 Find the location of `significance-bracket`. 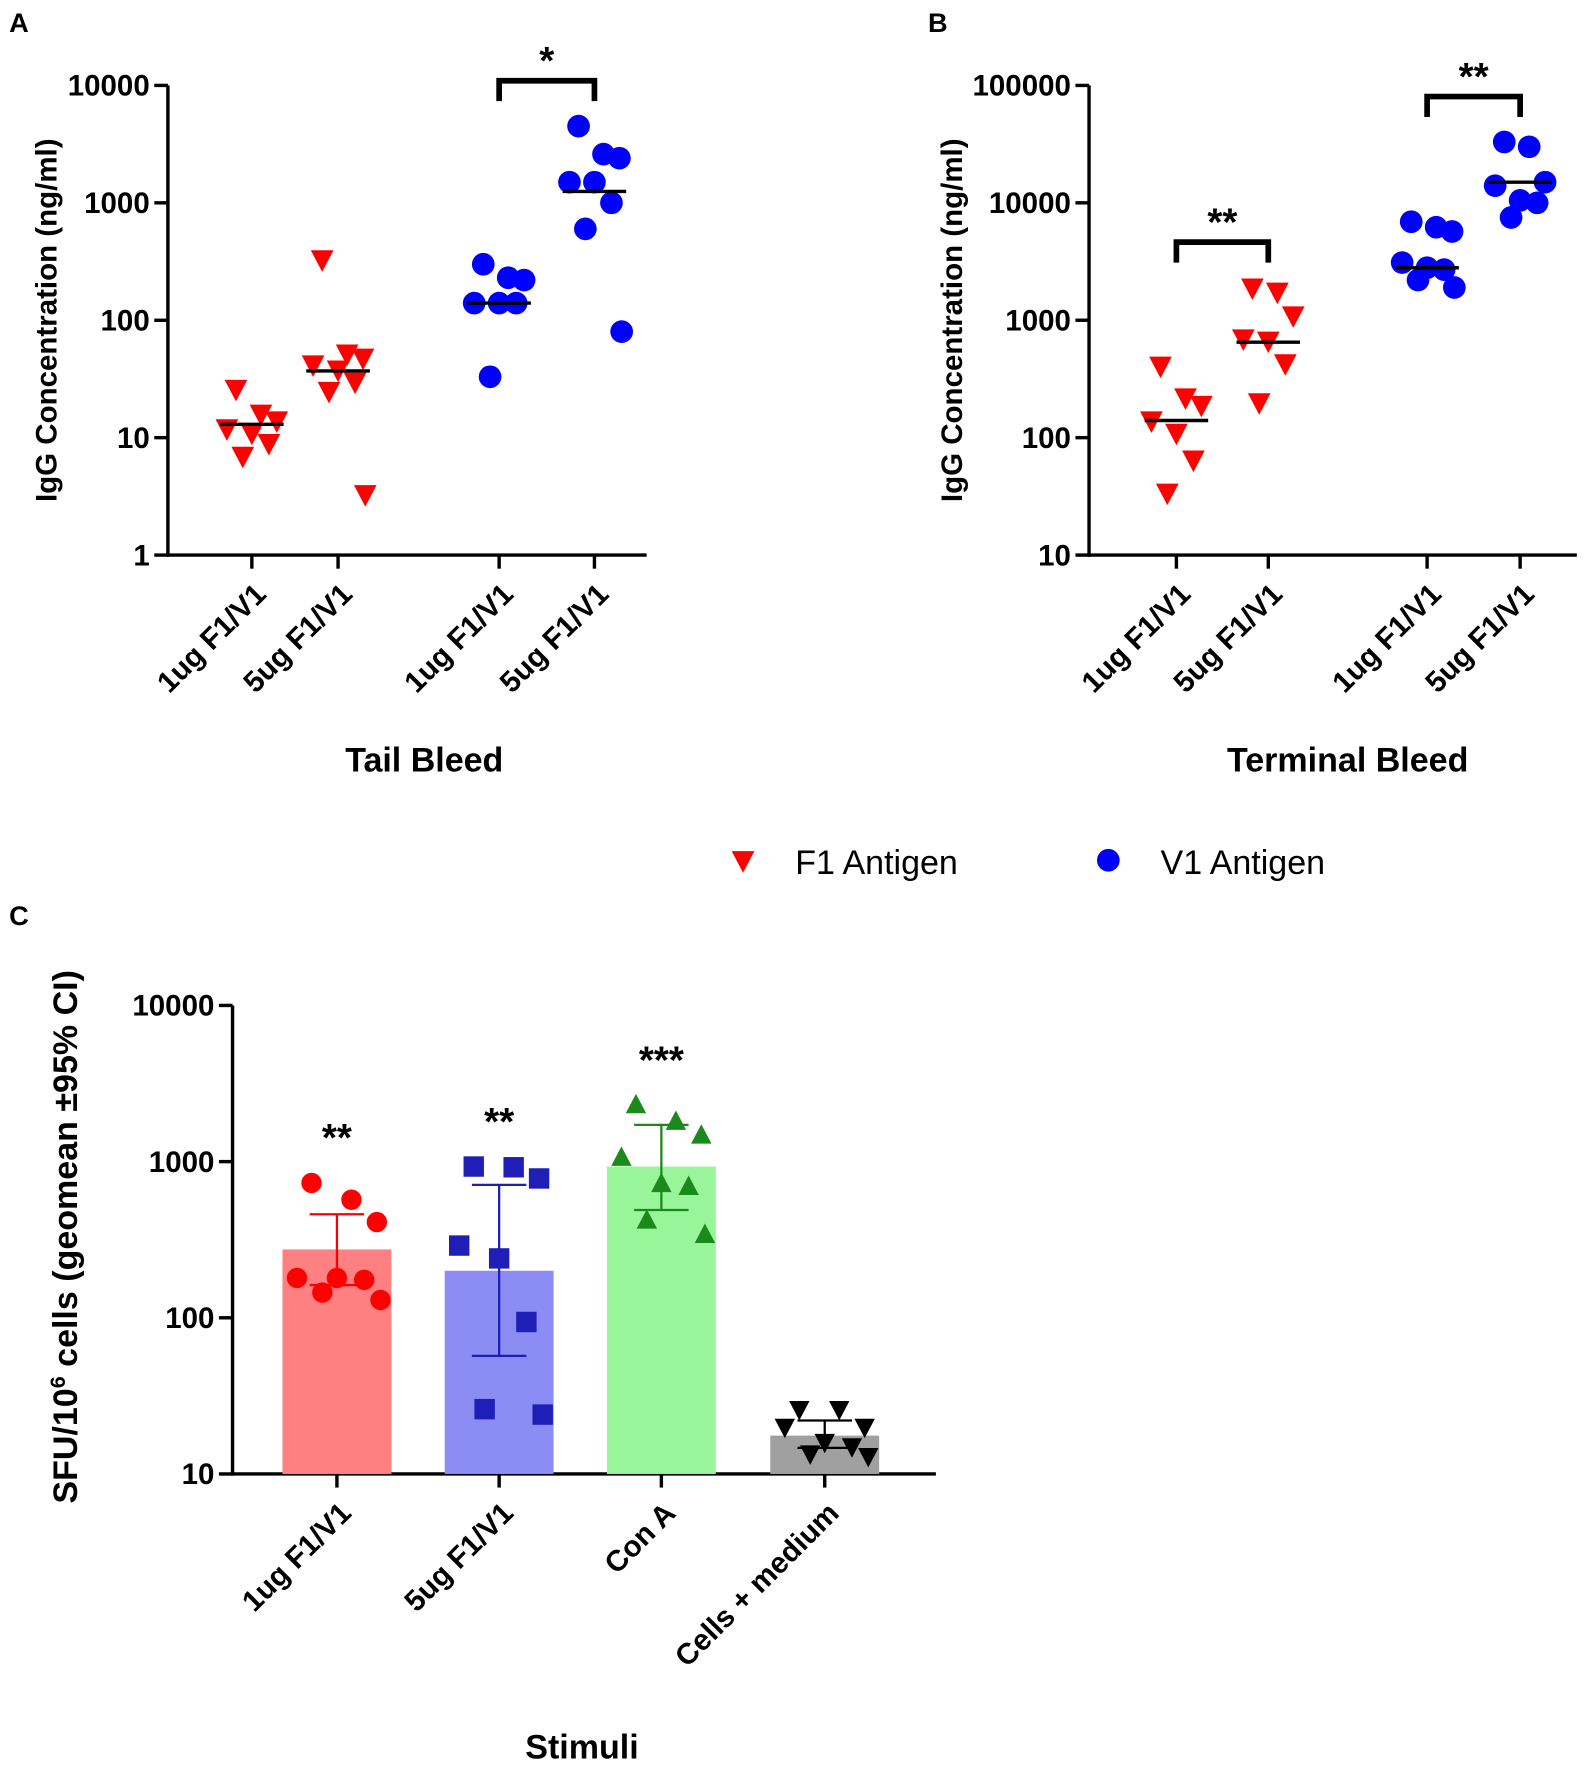

significance-bracket is located at coordinates (1222, 251).